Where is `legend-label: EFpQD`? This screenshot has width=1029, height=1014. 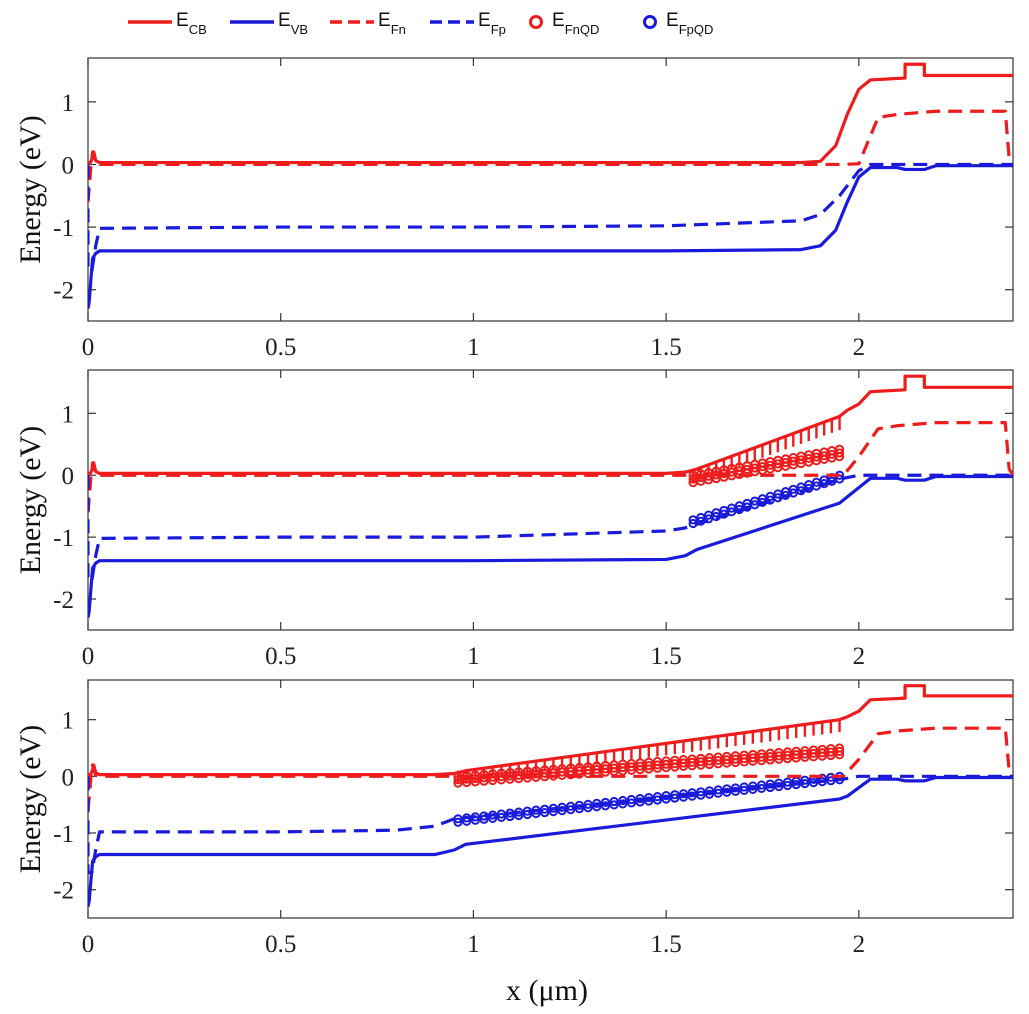 legend-label: EFpQD is located at coordinates (689, 23).